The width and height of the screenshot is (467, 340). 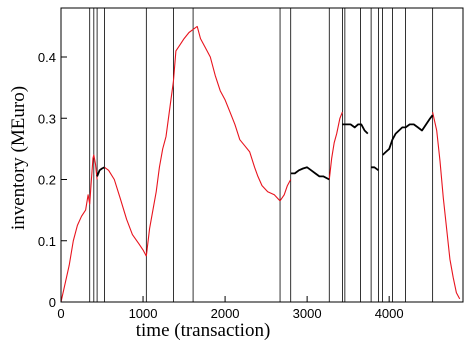 What do you see at coordinates (18, 158) in the screenshot?
I see `y-axis-title: inventory (MEuro)` at bounding box center [18, 158].